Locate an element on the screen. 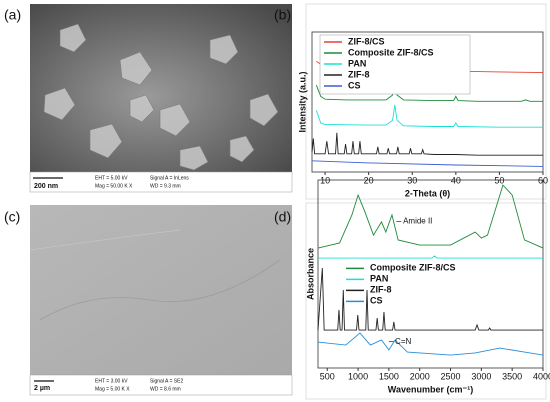  sem-info: Signal A = SE2 is located at coordinates (166, 381).